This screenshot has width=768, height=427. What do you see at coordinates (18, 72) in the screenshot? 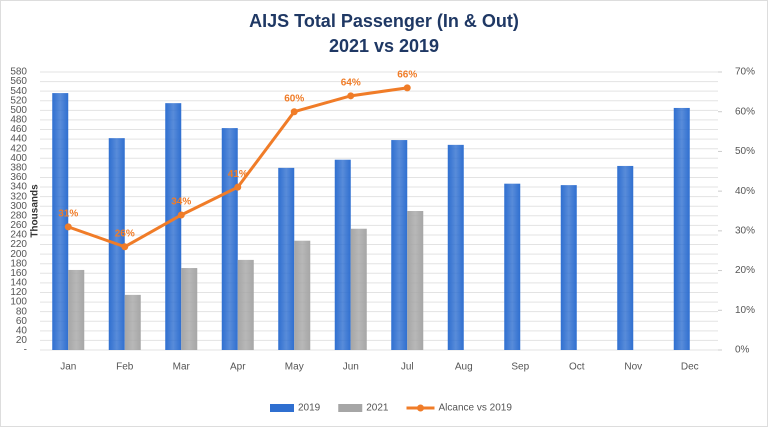
I see `y-tick-label: 580` at bounding box center [18, 72].